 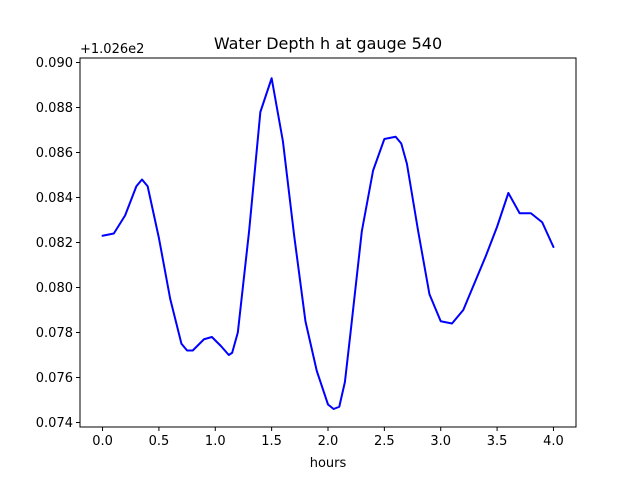 I want to click on y-tick-label: 0.074, so click(x=54, y=423).